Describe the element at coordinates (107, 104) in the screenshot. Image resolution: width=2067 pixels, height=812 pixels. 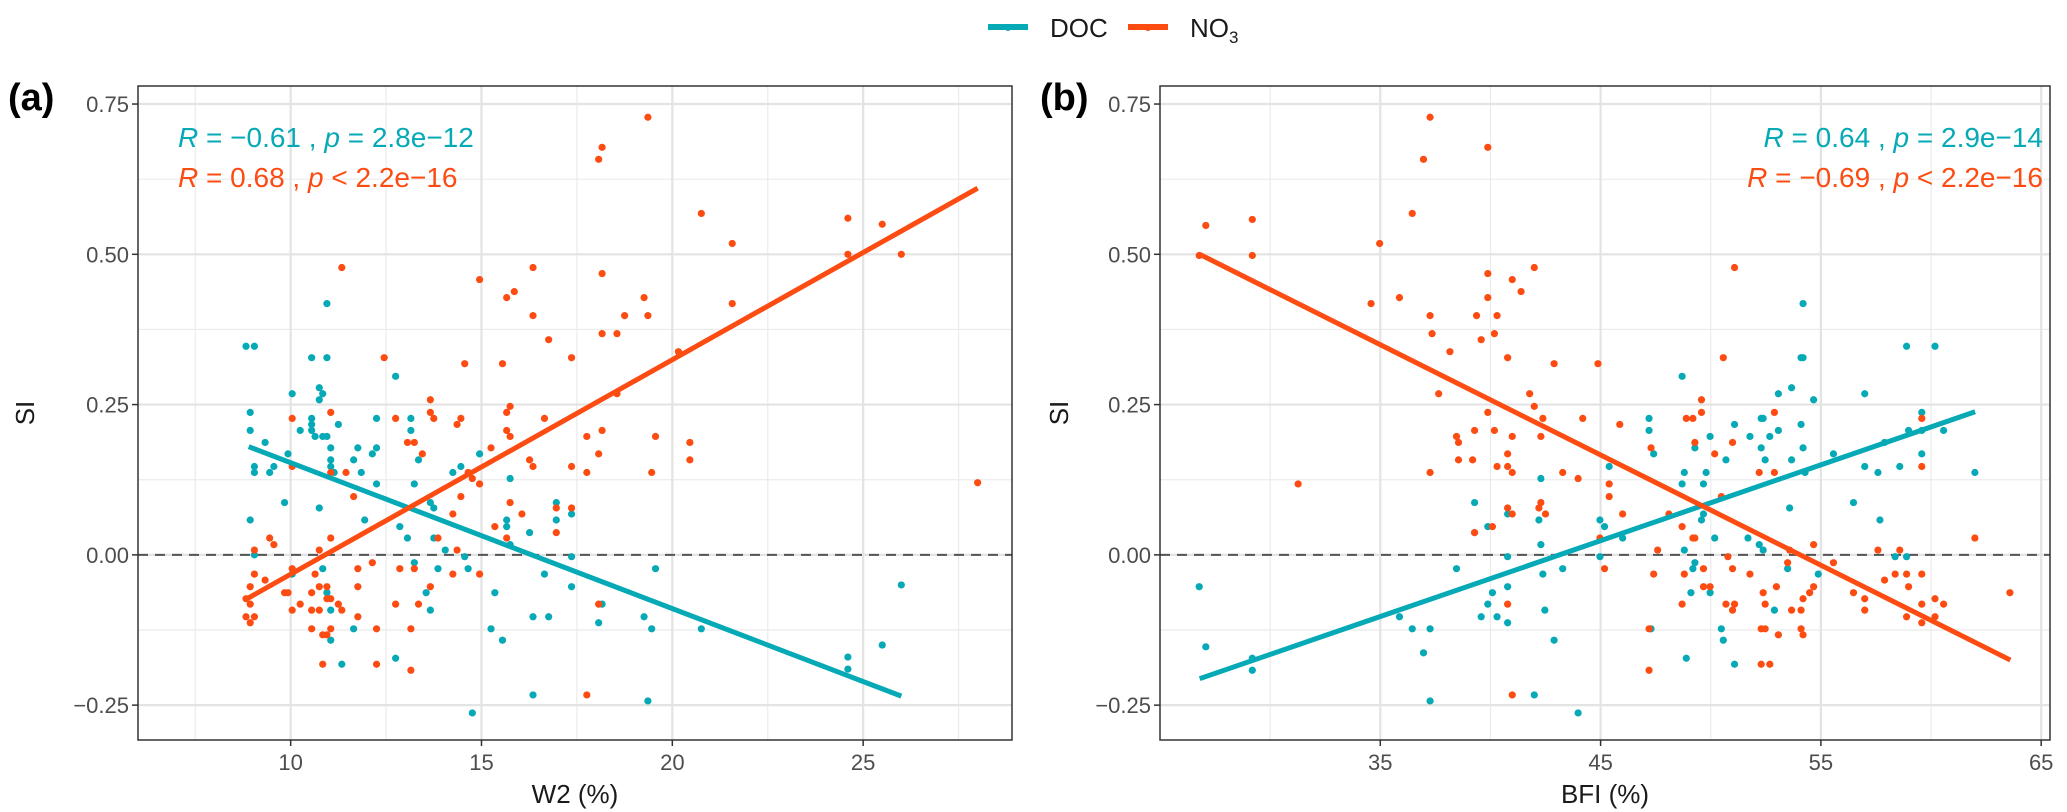
I see `y-tick-label: 0.75` at that location.